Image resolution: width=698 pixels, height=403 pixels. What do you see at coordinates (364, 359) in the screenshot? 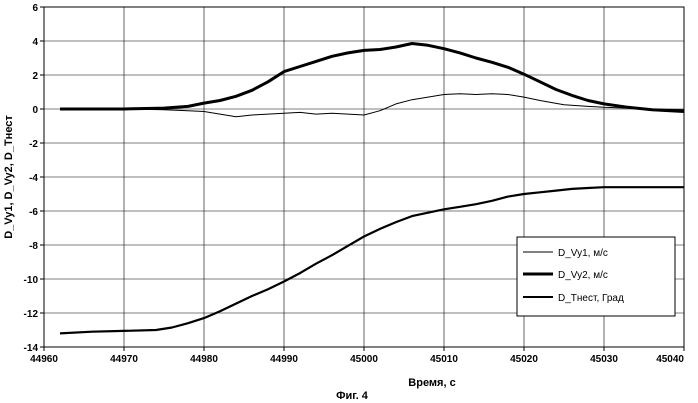
I see `x-tick-label: 45000` at bounding box center [364, 359].